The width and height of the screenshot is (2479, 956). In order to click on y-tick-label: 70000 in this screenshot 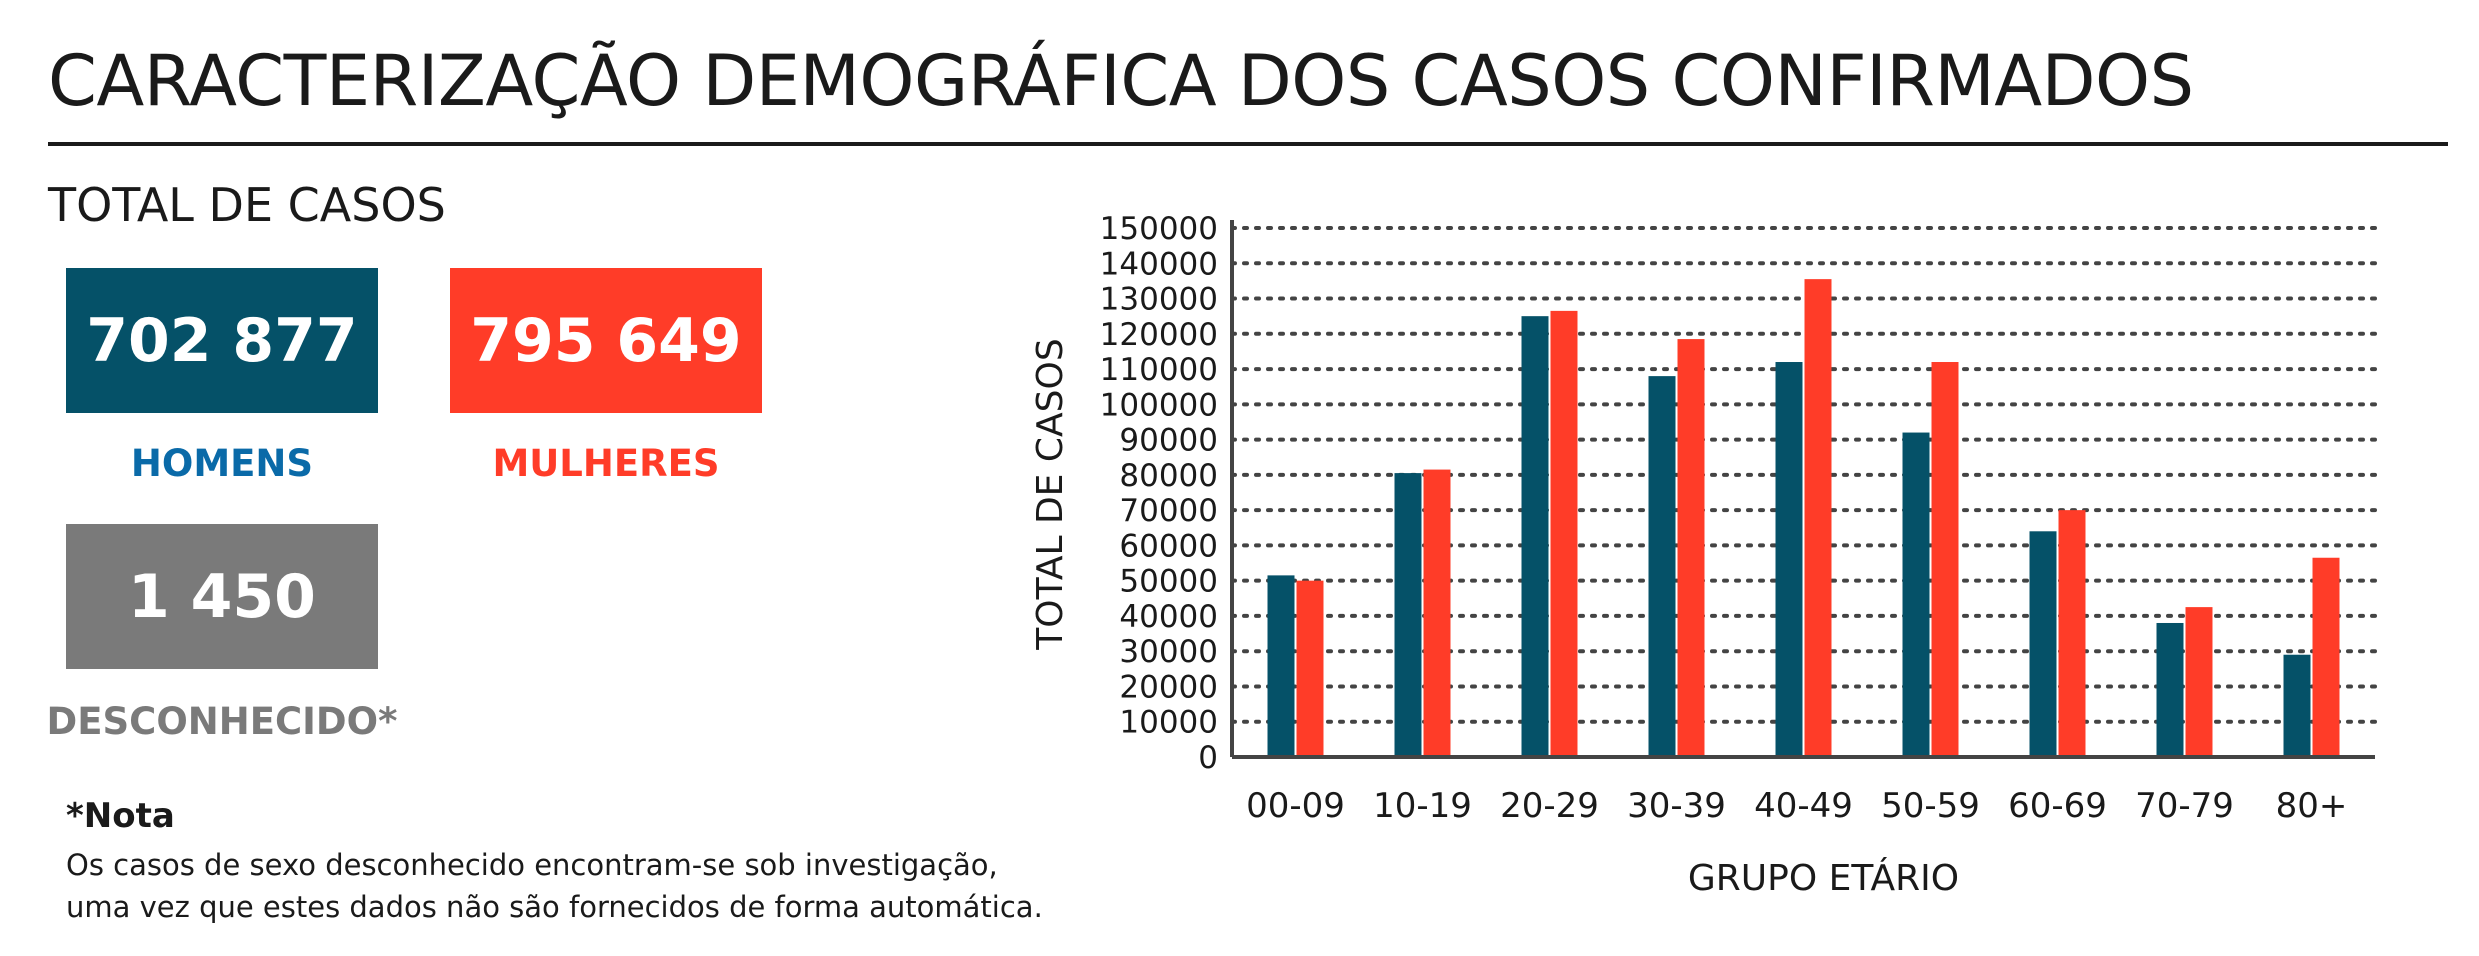, I will do `click(1168, 511)`.